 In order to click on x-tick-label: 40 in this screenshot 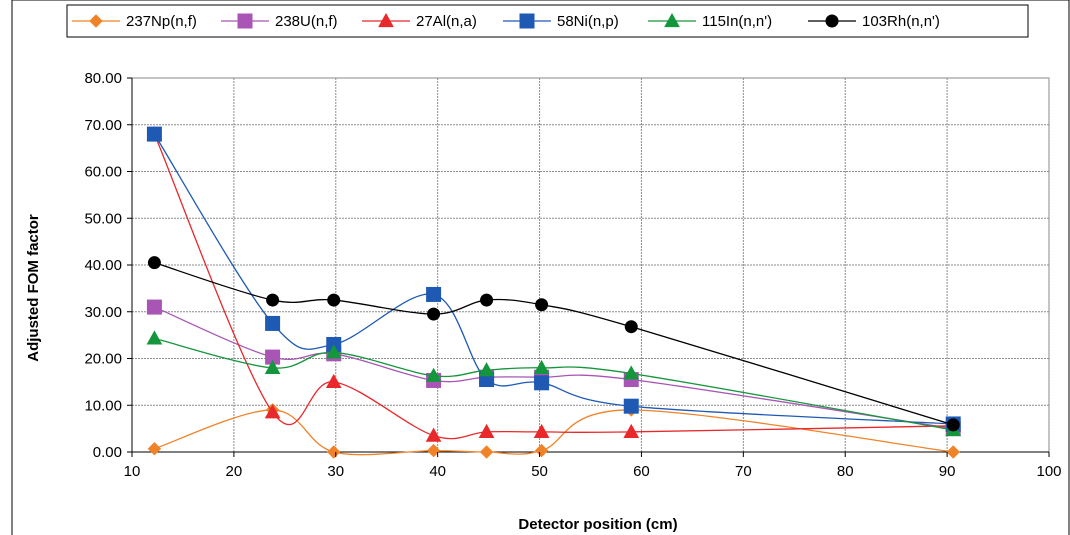, I will do `click(437, 471)`.